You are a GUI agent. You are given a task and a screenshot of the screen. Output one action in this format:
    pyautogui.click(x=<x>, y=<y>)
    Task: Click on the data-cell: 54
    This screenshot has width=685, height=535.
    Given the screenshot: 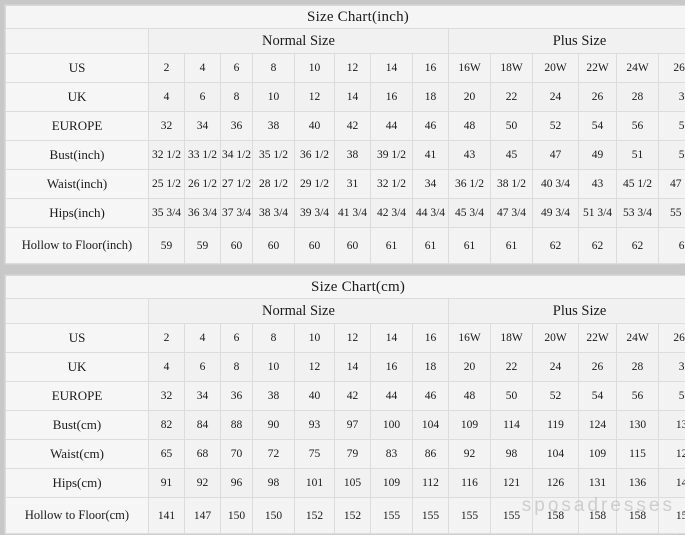 What is the action you would take?
    pyautogui.click(x=598, y=396)
    